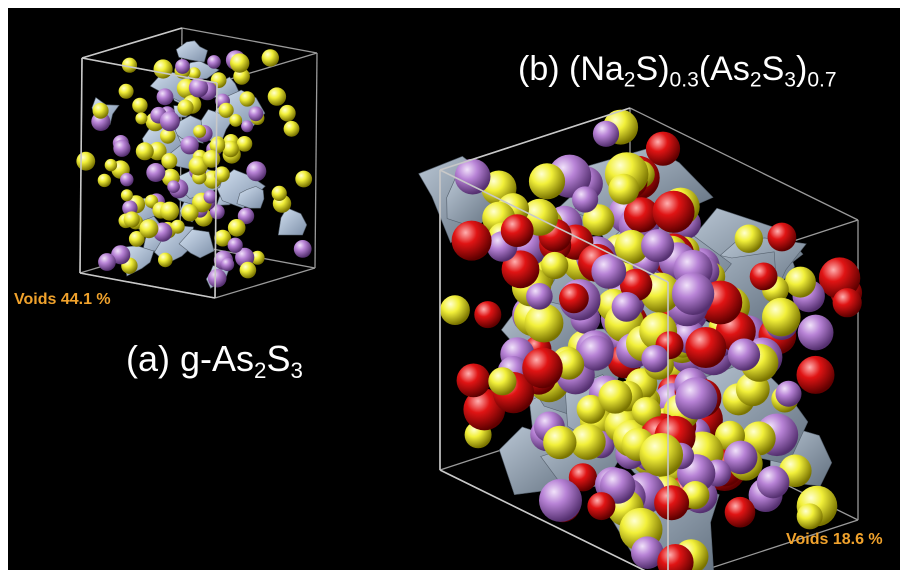 This screenshot has height=578, width=908. What do you see at coordinates (629, 80) in the screenshot?
I see `panel-b-title-sub1: 2` at bounding box center [629, 80].